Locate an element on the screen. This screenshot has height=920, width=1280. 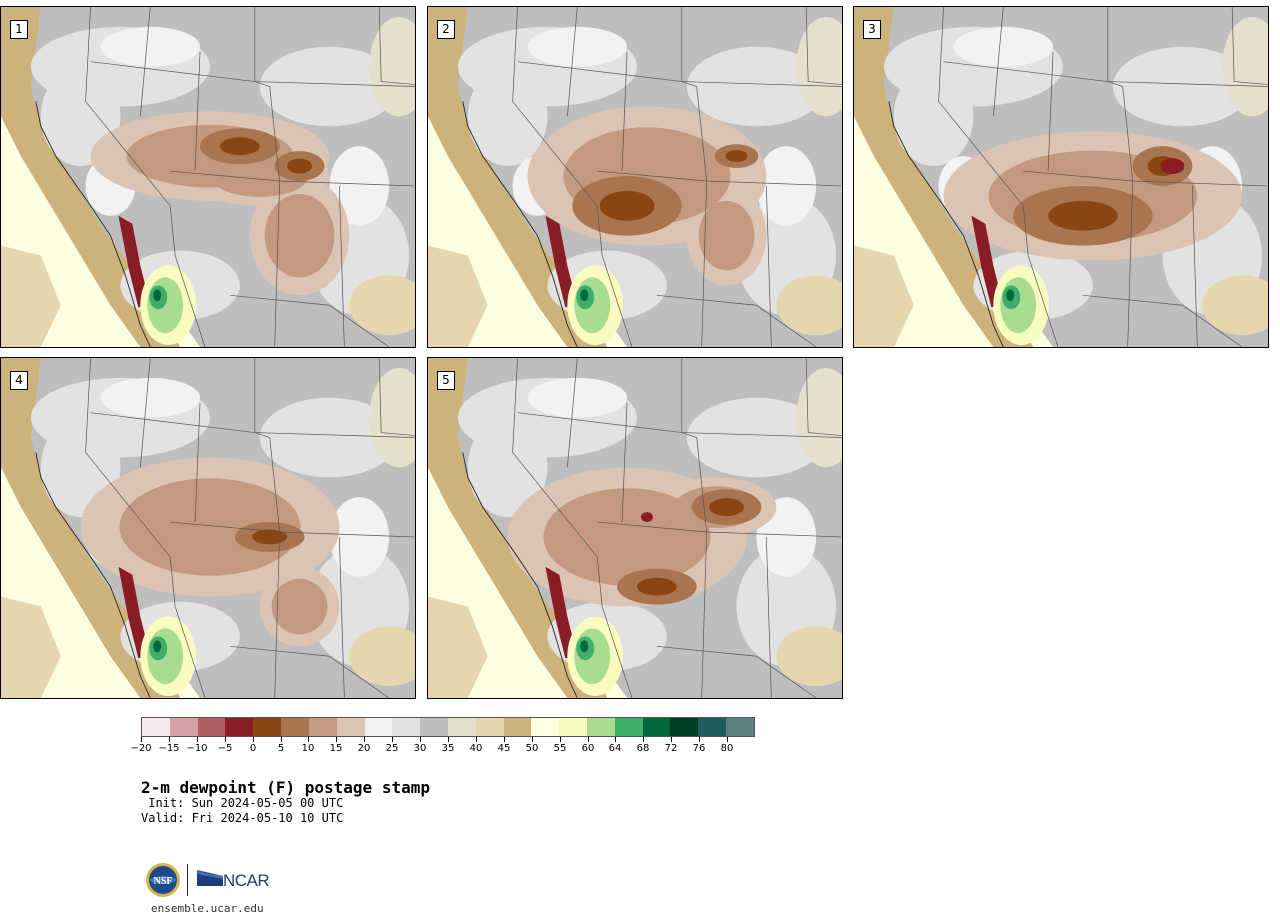
colorbar-tick-label: 68 is located at coordinates (643, 748).